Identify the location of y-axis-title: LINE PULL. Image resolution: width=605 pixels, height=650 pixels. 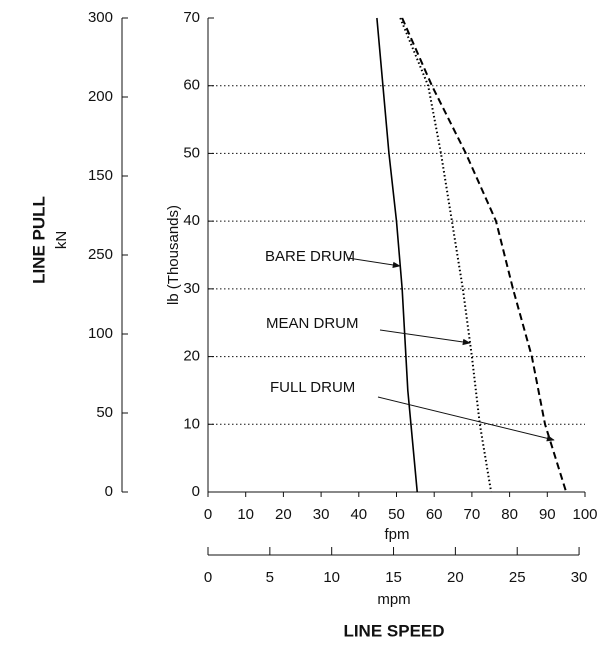
(38, 240).